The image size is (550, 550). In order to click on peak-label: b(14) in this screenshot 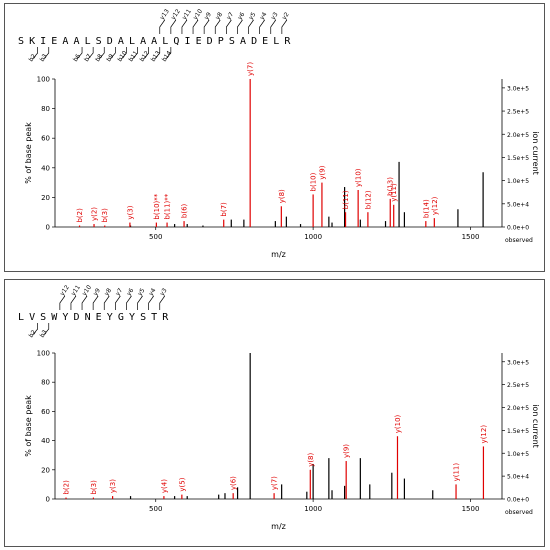, I will do `click(426, 208)`.